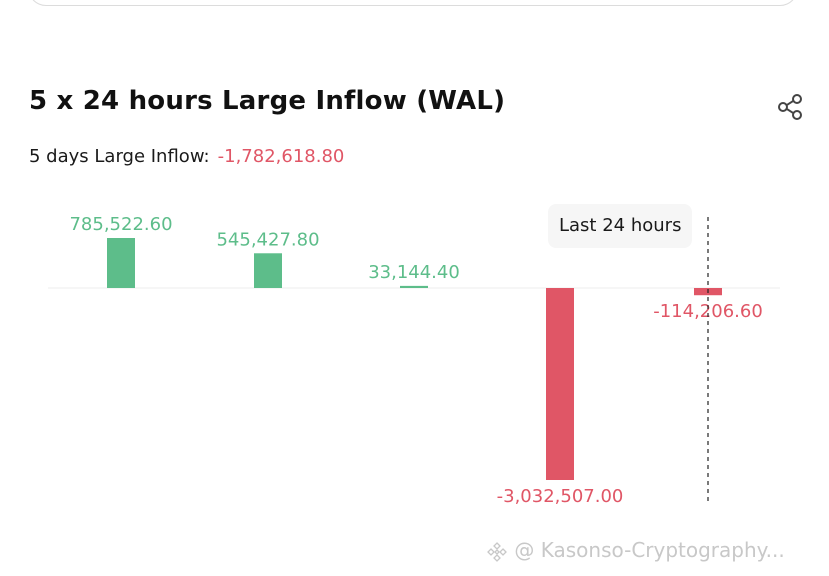 This screenshot has height=576, width=829. Describe the element at coordinates (267, 101) in the screenshot. I see `page-title: 5 x 24 hours Large Inflow (WAL)` at that location.